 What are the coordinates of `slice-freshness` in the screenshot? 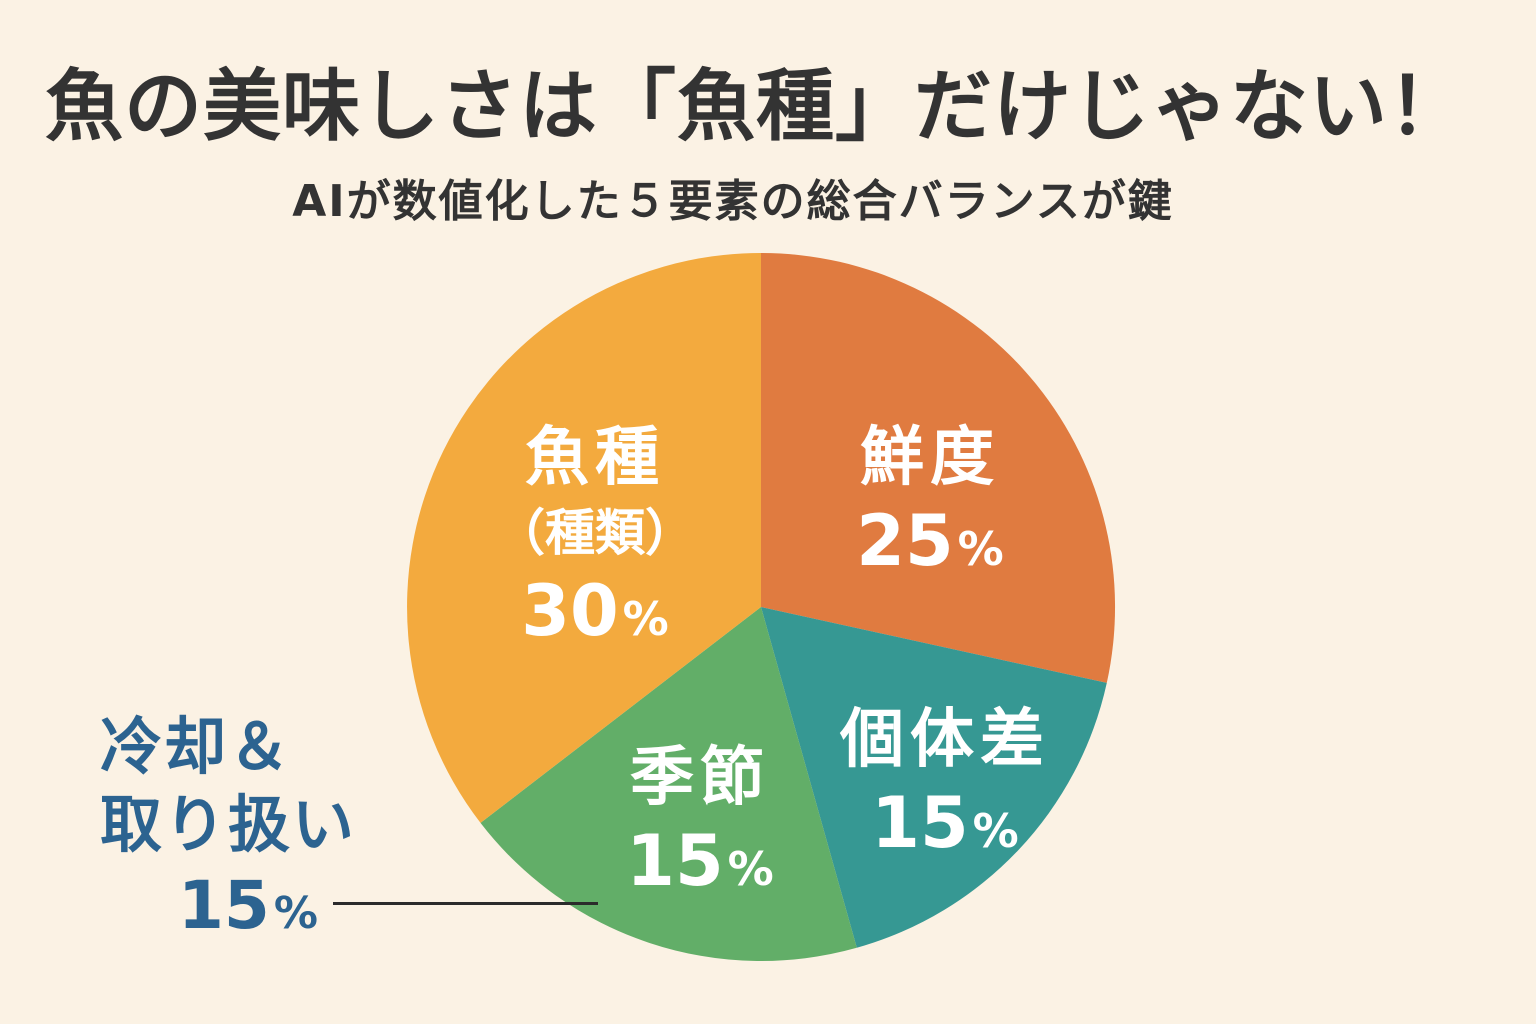 It's located at (938, 468).